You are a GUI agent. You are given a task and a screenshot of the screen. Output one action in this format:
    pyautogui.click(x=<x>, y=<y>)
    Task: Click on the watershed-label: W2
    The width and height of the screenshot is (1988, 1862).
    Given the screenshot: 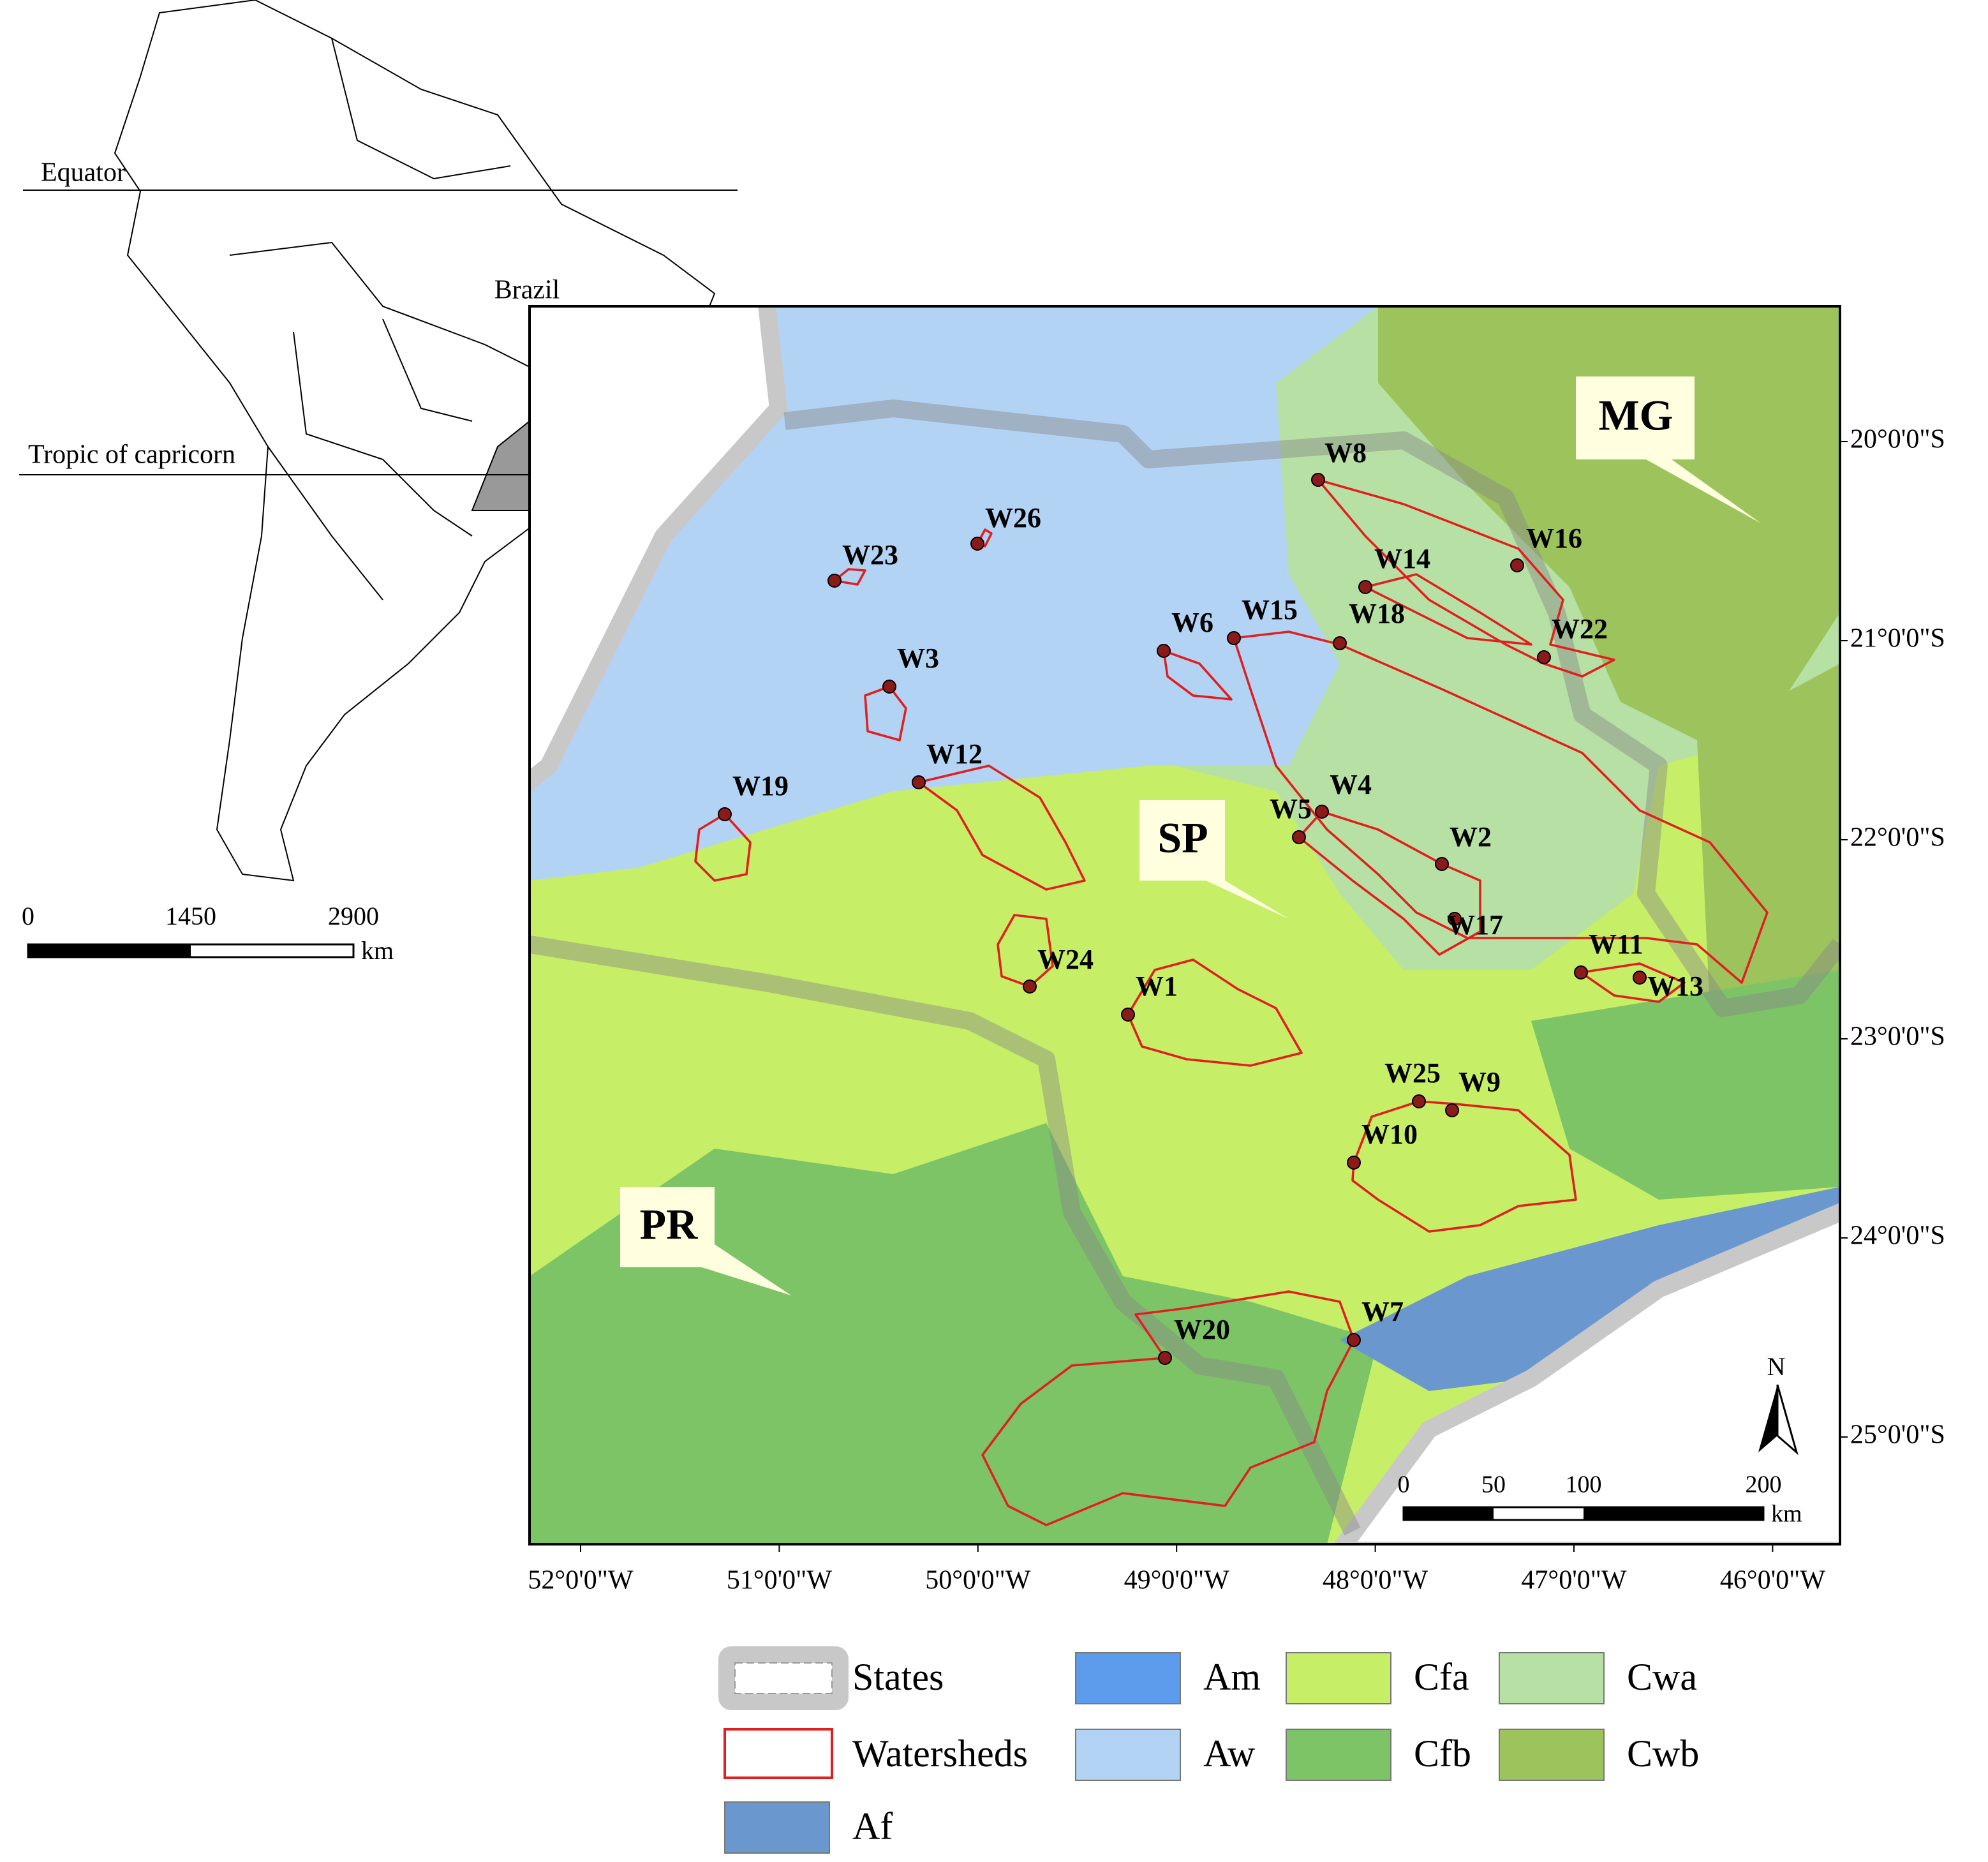 What is the action you would take?
    pyautogui.click(x=1471, y=837)
    